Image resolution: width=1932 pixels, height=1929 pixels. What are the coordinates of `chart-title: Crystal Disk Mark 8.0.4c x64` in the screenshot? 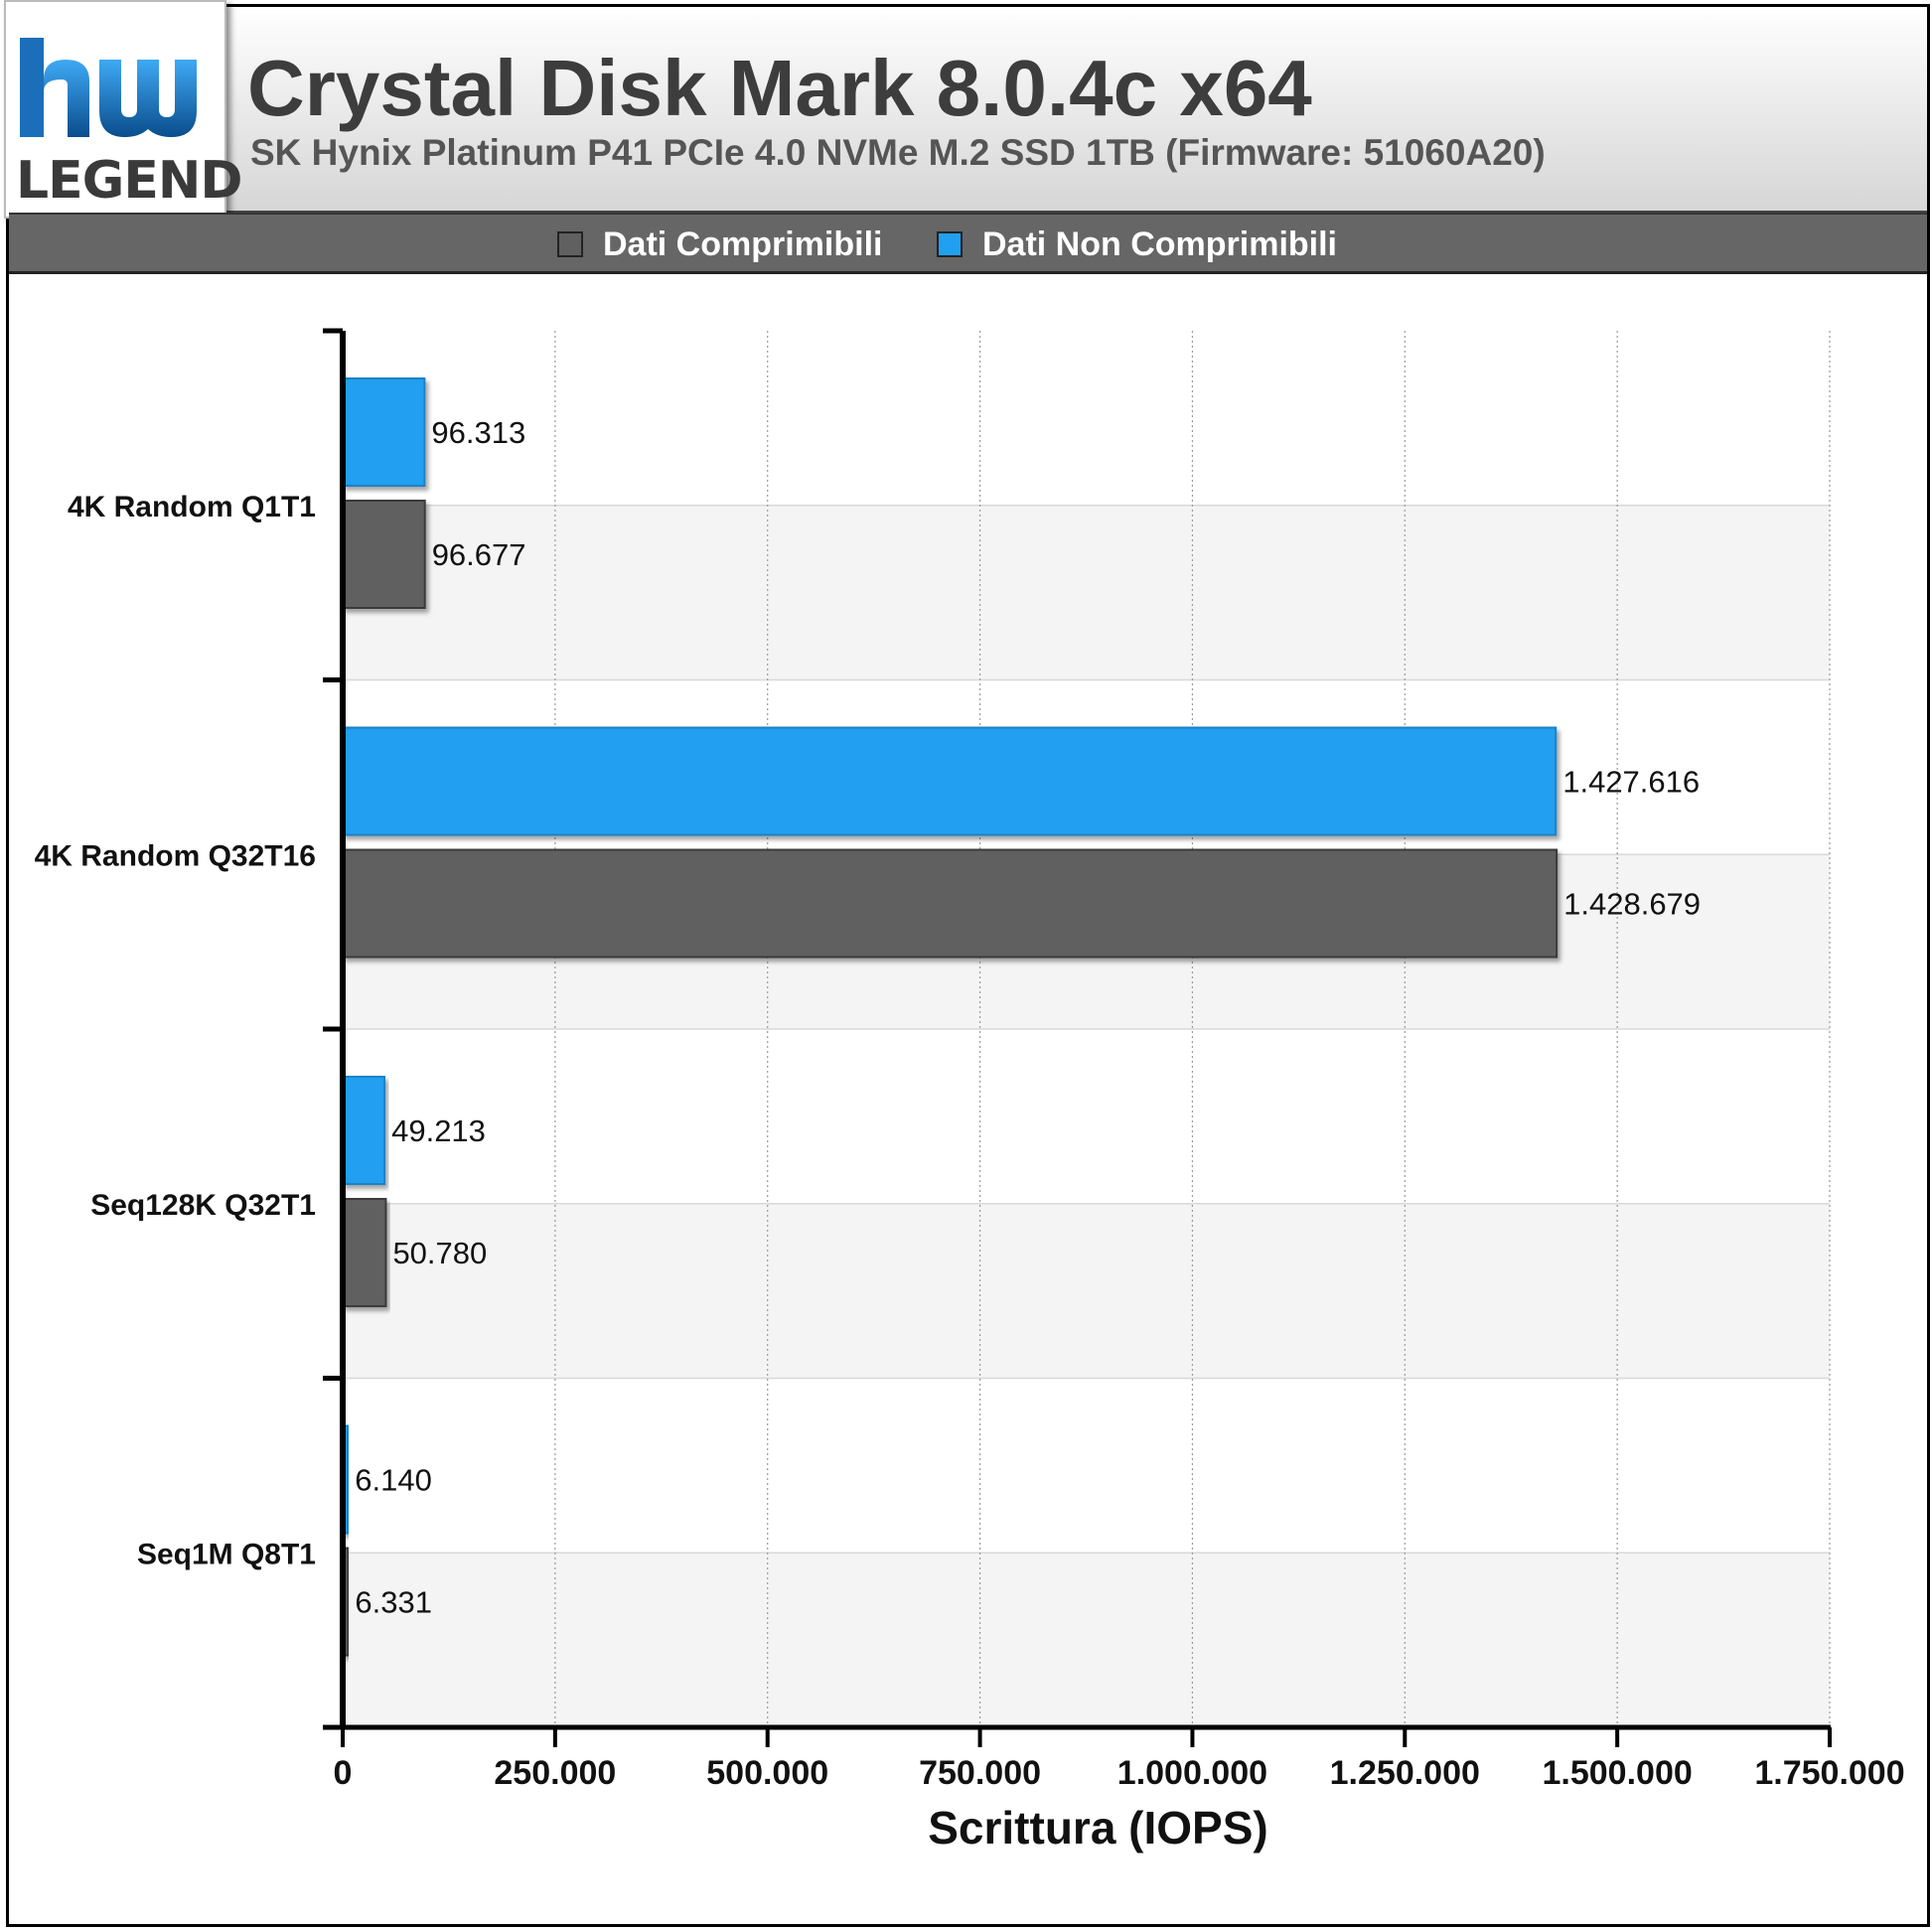 It's located at (779, 88).